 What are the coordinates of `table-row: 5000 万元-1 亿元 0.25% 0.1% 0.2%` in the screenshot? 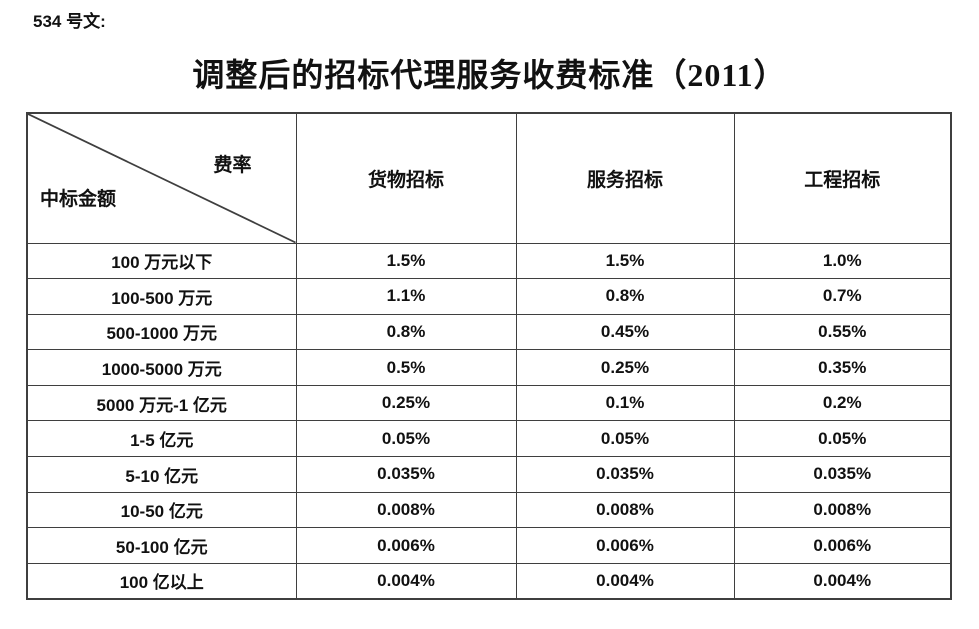 It's located at (489, 403).